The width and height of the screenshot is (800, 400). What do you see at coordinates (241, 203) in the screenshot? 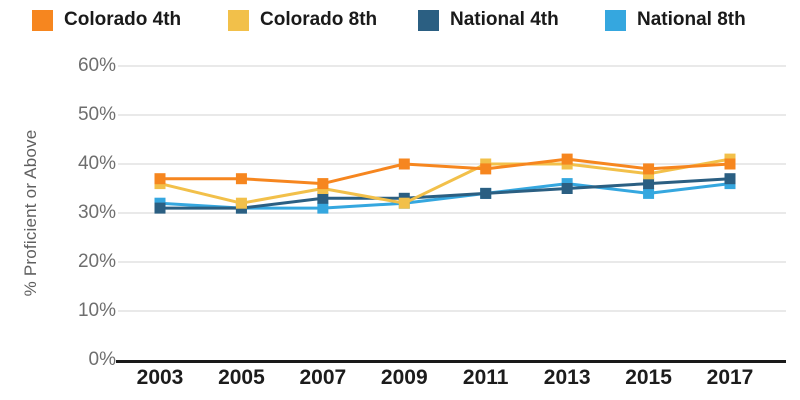
I see `data-point-colorado-8th-2005` at bounding box center [241, 203].